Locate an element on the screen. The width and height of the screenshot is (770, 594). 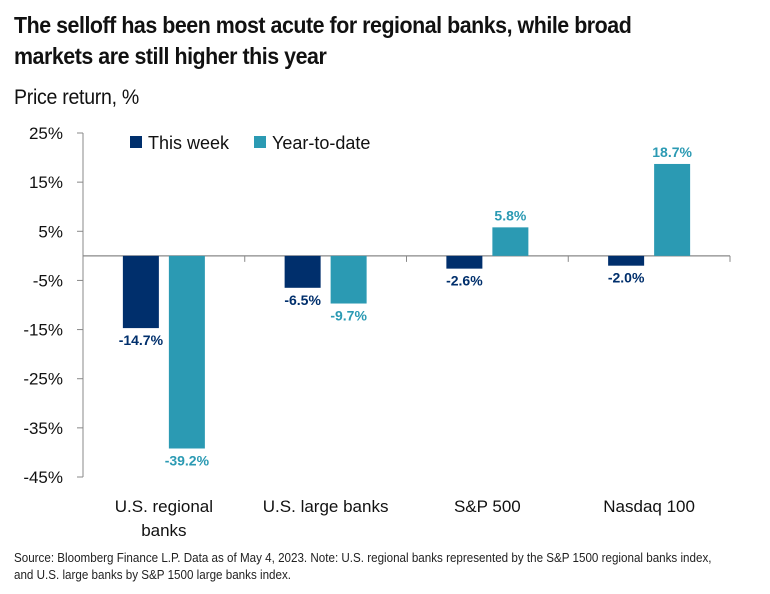
data-label: -2.6% is located at coordinates (464, 281).